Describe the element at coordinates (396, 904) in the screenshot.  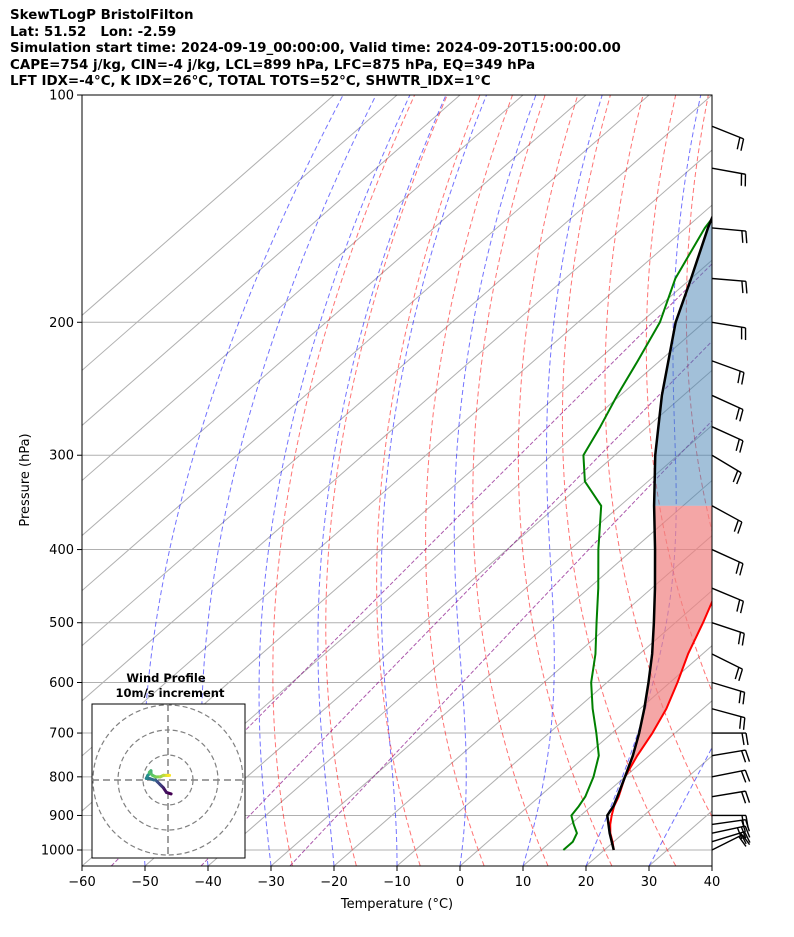
I see `x-axis-label: Temperature (°C)` at that location.